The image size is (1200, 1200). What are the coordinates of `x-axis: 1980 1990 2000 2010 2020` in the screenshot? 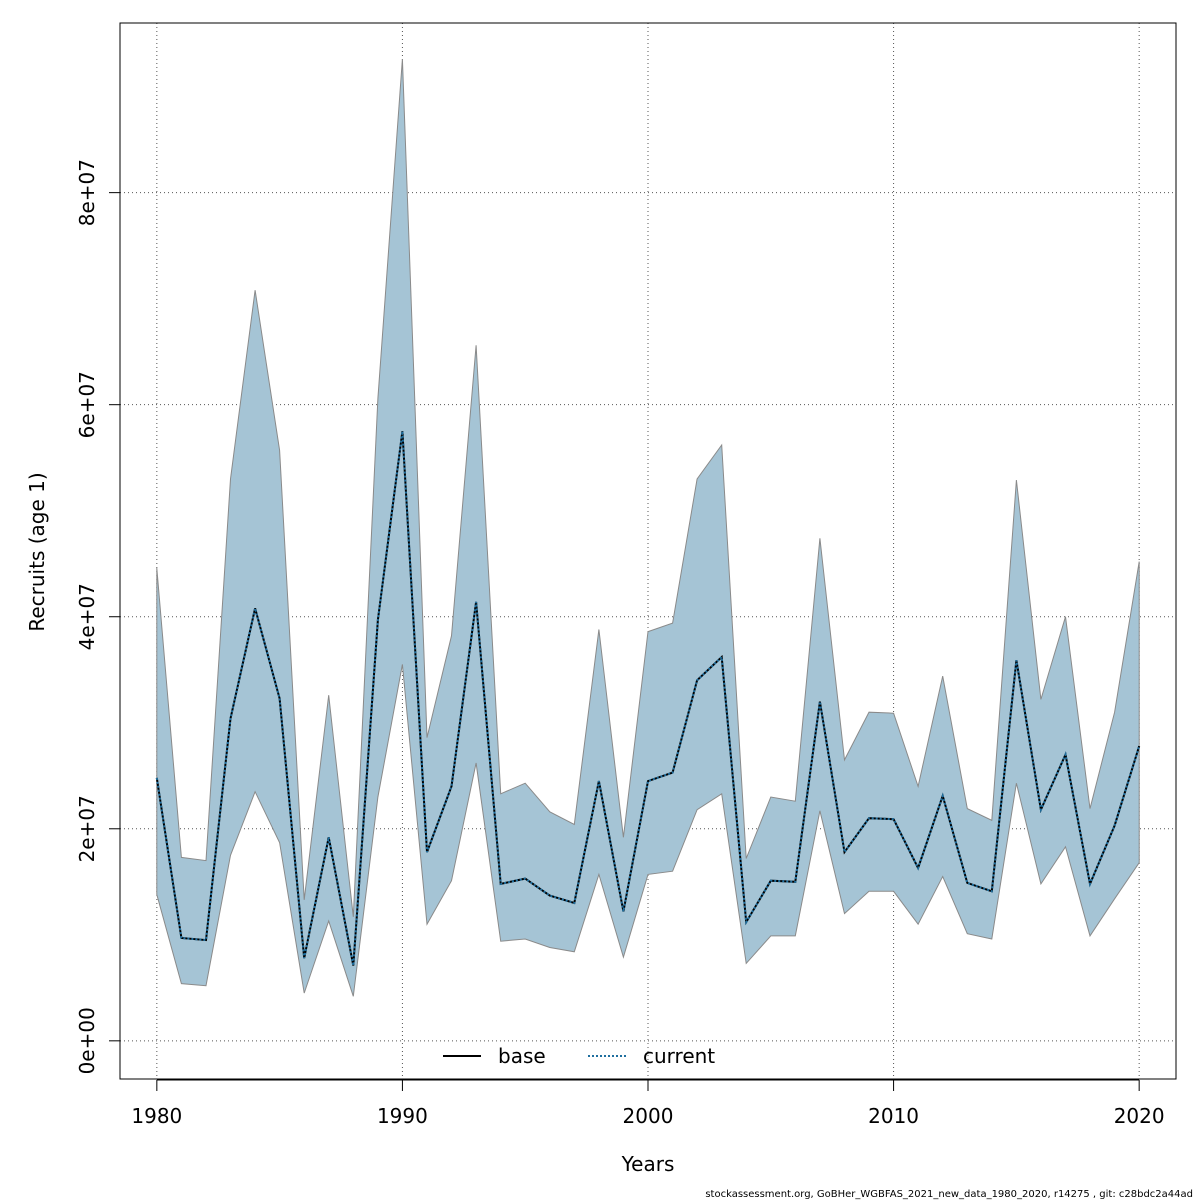 It's located at (648, 1103).